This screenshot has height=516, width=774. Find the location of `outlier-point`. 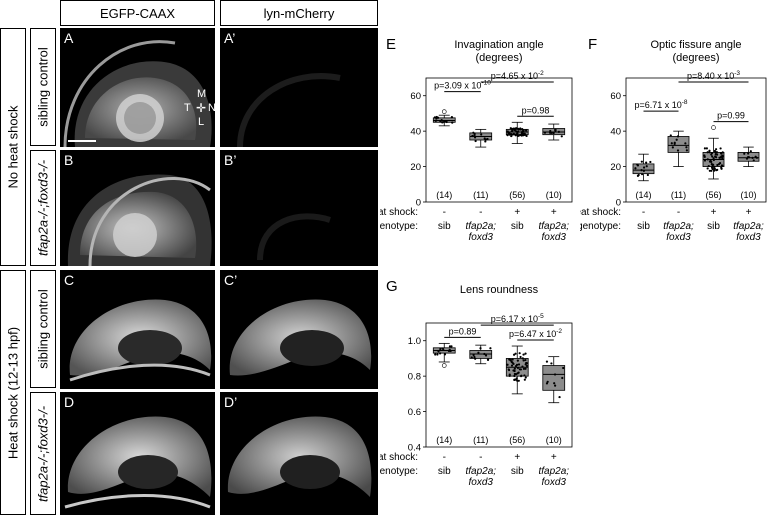

outlier-point is located at coordinates (444, 365).